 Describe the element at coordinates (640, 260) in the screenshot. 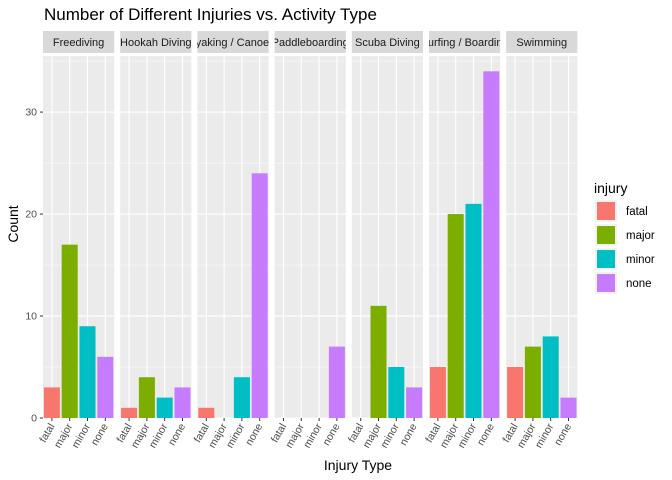

I see `legend-label-minor: minor` at that location.